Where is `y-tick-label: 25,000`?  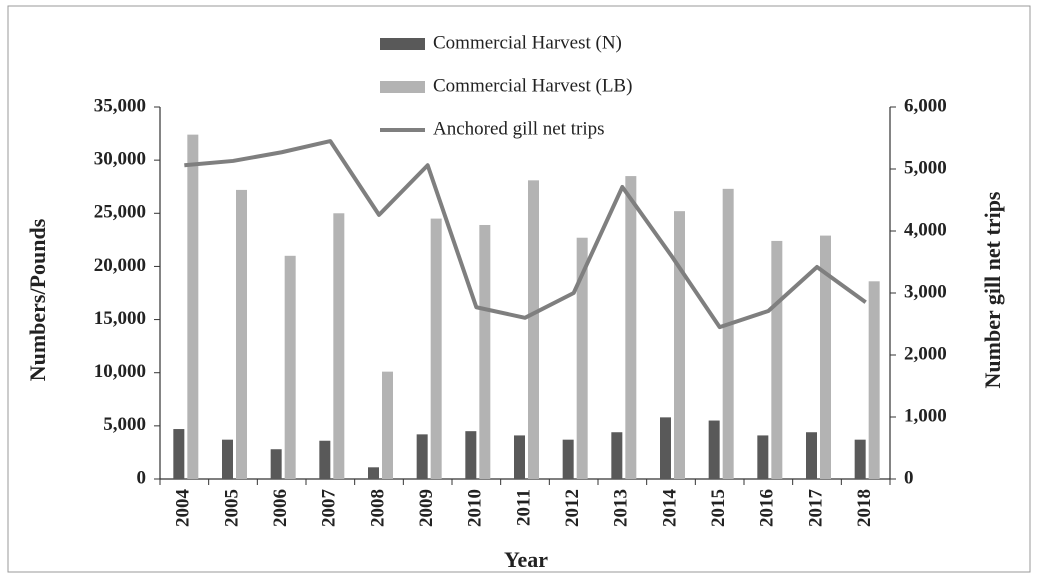 y-tick-label: 25,000 is located at coordinates (120, 212).